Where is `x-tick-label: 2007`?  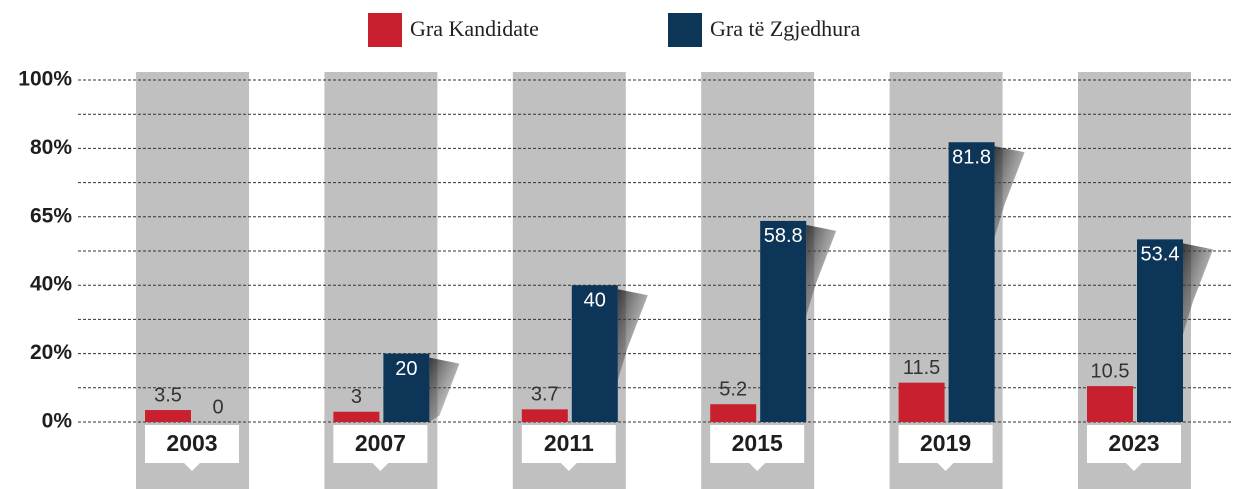 x-tick-label: 2007 is located at coordinates (380, 443).